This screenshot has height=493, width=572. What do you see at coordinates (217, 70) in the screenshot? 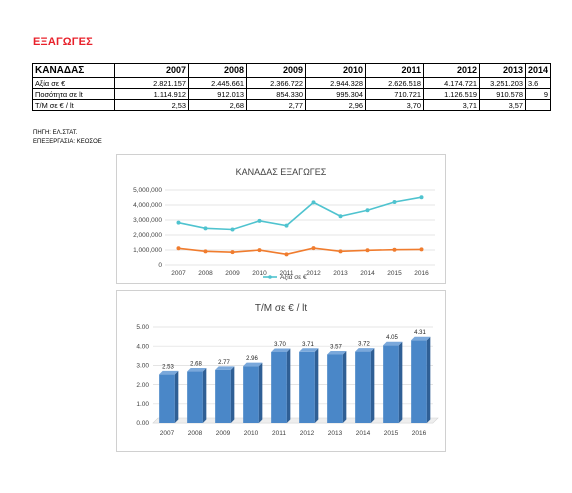
I see `year-header: 2008` at bounding box center [217, 70].